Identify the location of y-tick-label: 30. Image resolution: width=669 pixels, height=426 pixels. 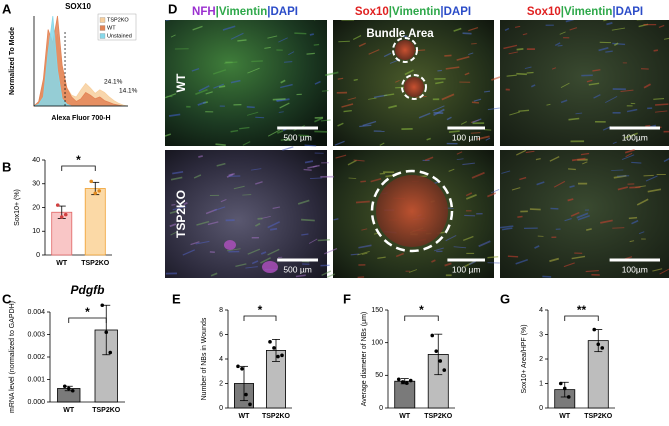
(36, 184).